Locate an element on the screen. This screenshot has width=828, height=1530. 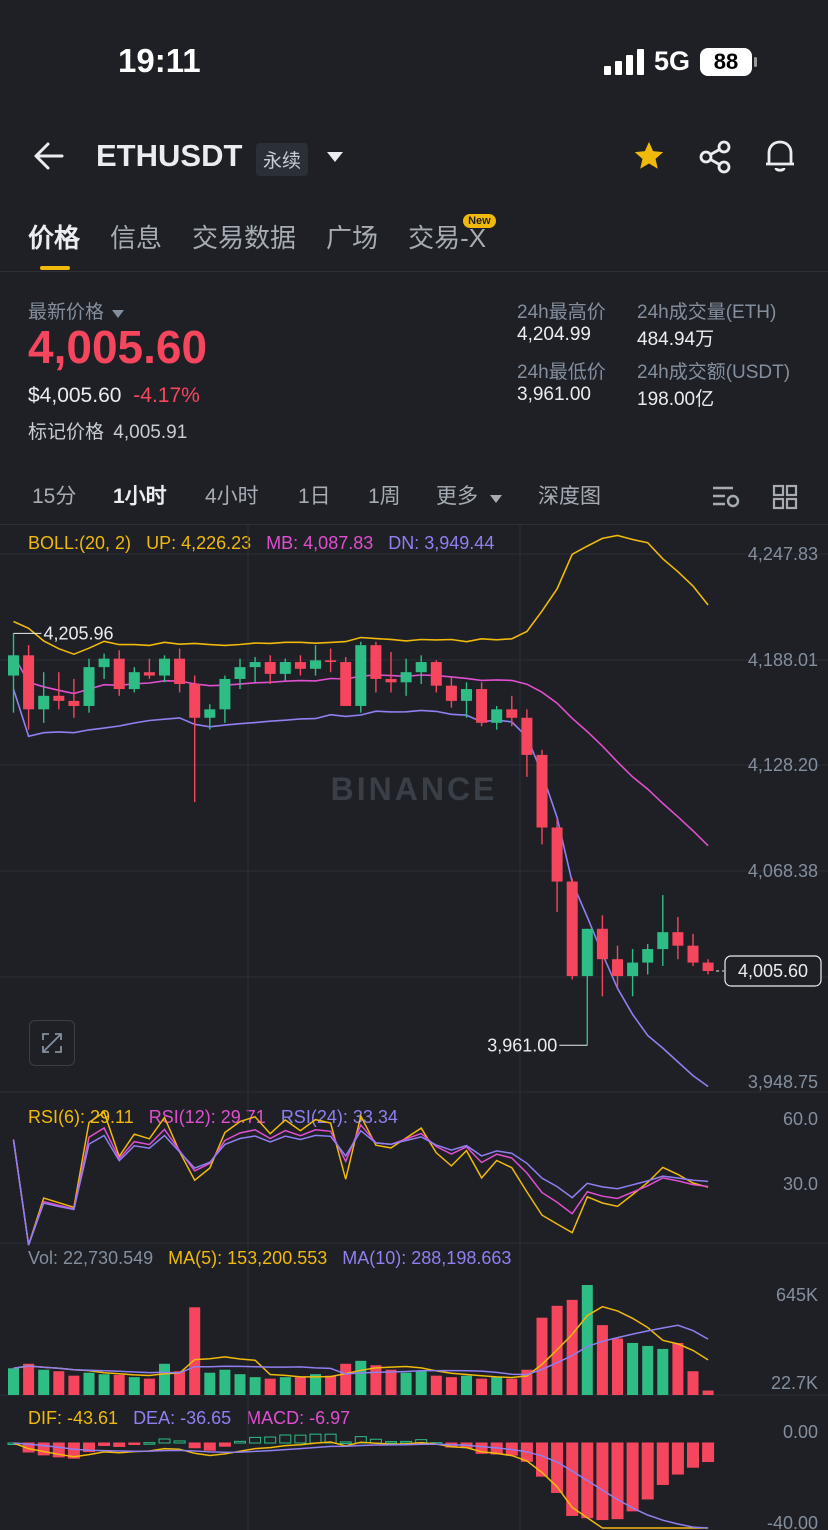
volume-ma5-line is located at coordinates (361, 1342).